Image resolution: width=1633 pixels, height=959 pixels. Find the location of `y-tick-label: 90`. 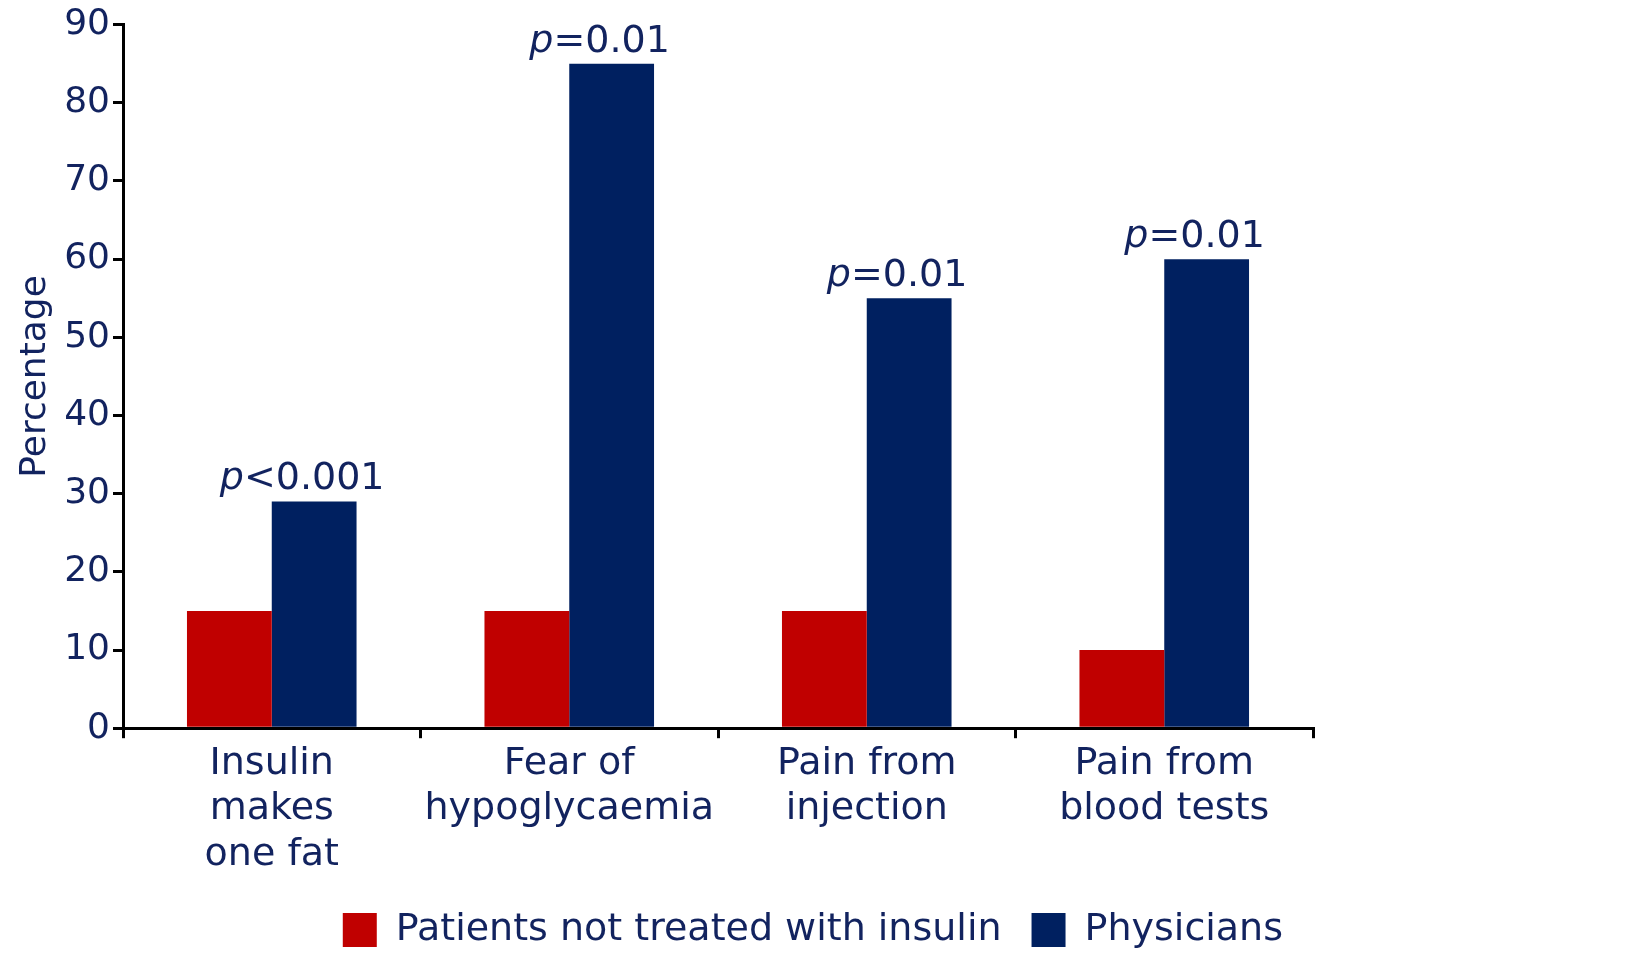

y-tick-label: 90 is located at coordinates (87, 21).